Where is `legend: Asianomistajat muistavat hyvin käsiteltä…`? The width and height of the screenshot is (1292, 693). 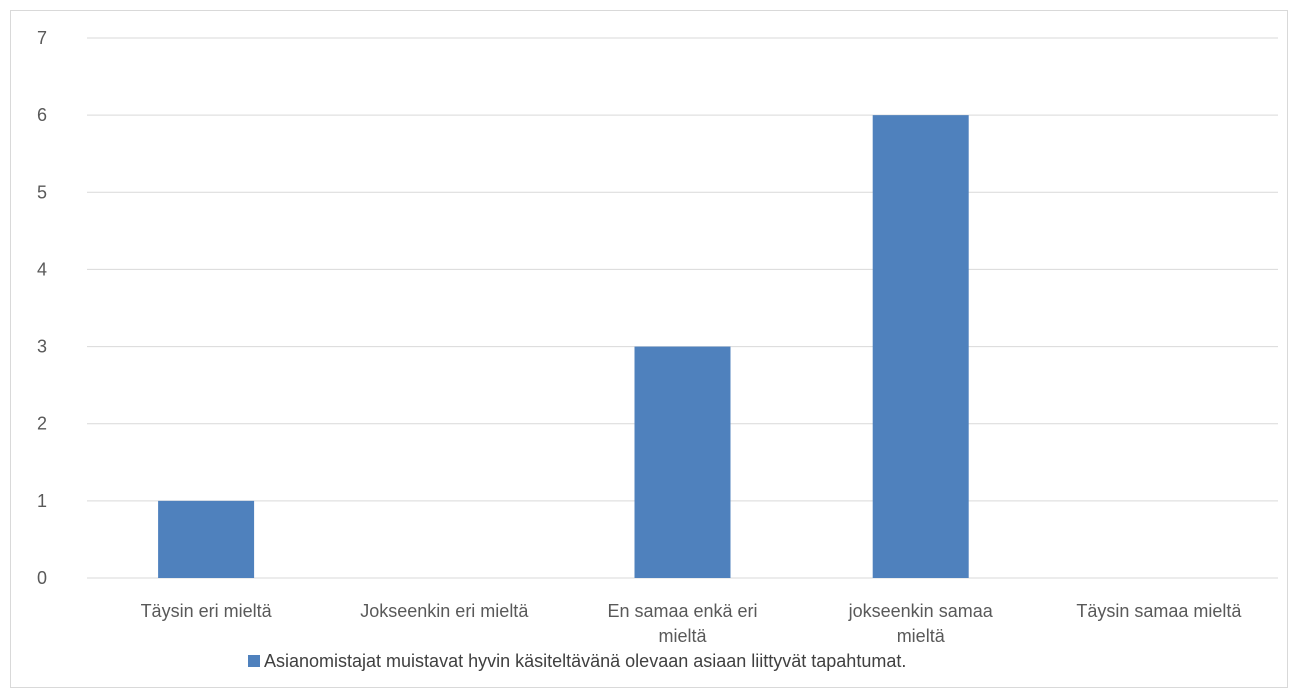 legend: Asianomistajat muistavat hyvin käsiteltä… is located at coordinates (577, 661).